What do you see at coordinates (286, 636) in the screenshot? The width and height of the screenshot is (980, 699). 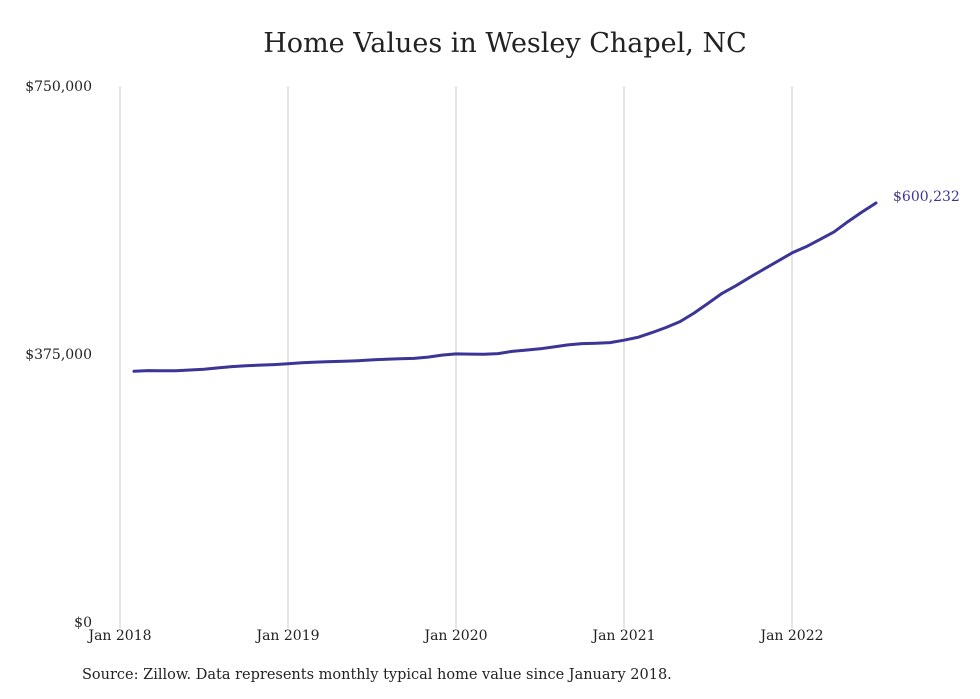 I see `x-tick-label: Jan 2019` at bounding box center [286, 636].